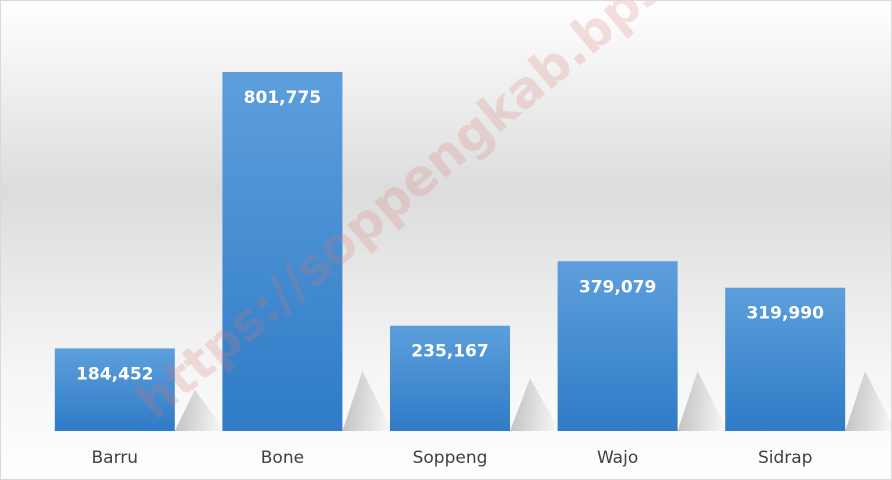  Describe the element at coordinates (114, 374) in the screenshot. I see `value-label: 184,452` at that location.